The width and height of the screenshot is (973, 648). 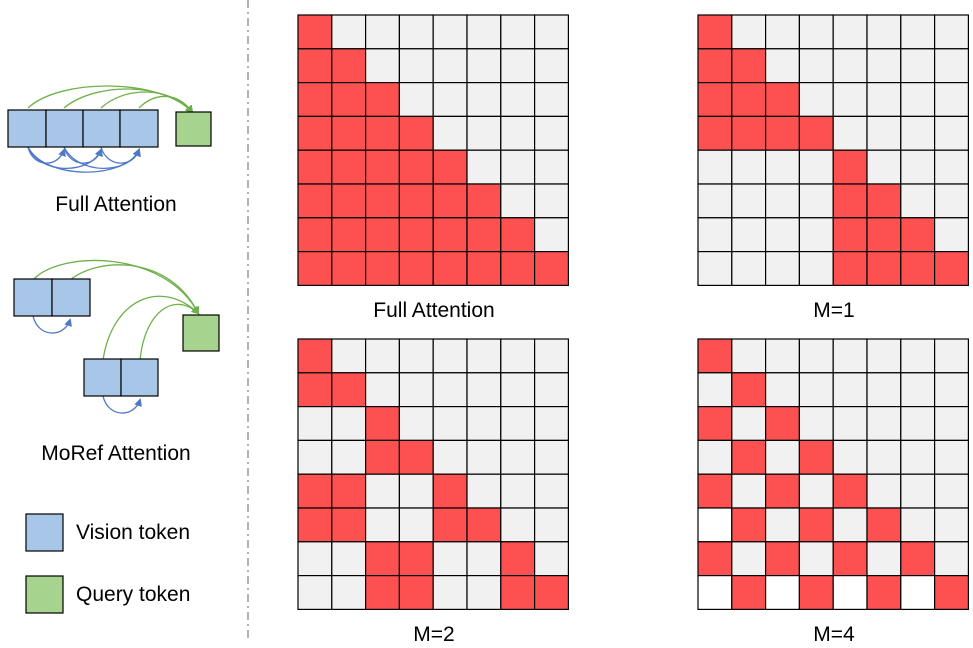 What do you see at coordinates (44, 532) in the screenshot?
I see `legend-vision-swatch` at bounding box center [44, 532].